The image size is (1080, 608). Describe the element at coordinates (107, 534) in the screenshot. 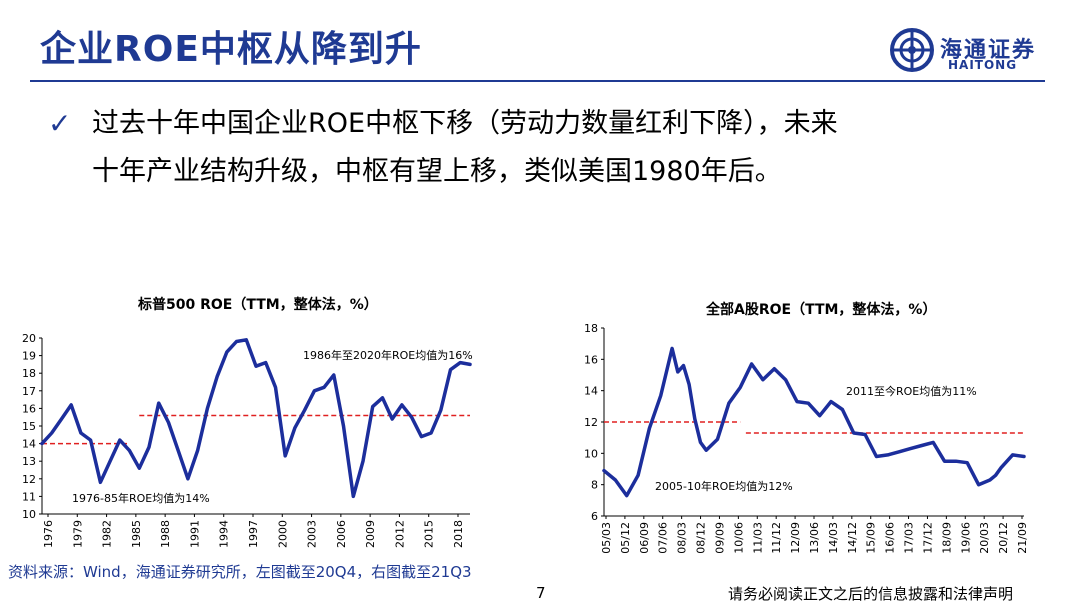

I see `sp500-x-tick-label: 1982` at that location.